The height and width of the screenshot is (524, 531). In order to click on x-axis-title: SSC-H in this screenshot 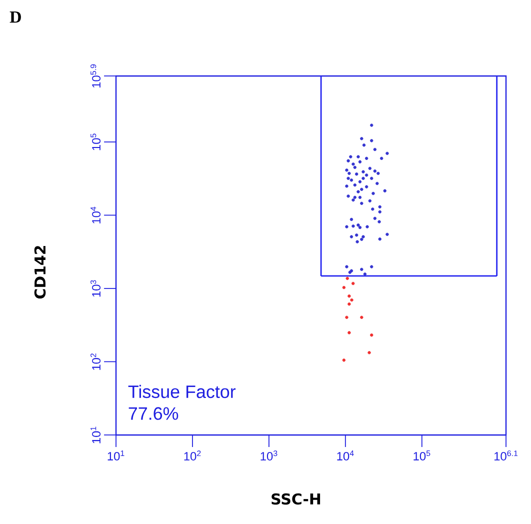, I will do `click(296, 499)`.